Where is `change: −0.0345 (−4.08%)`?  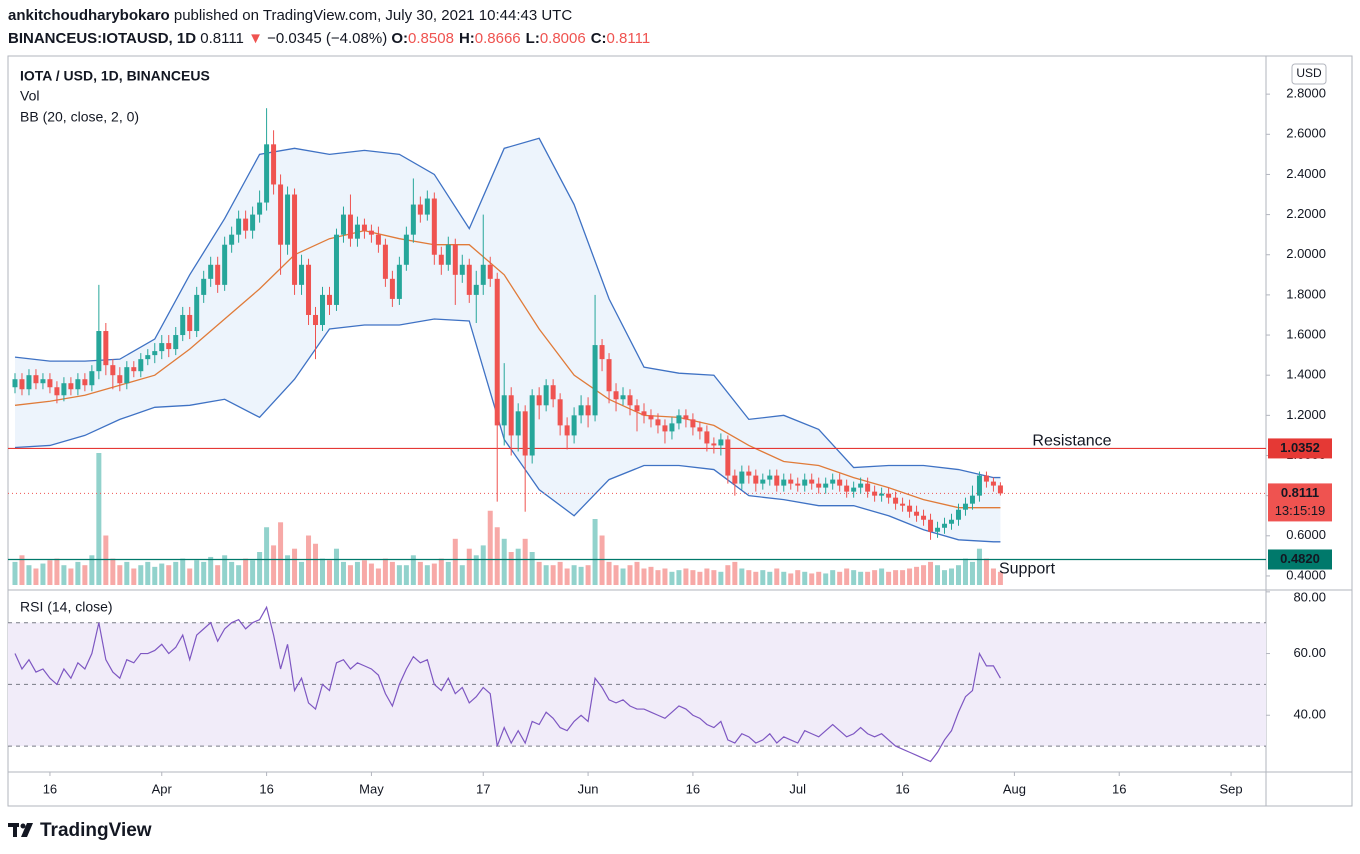 change: −0.0345 (−4.08%) is located at coordinates (327, 38).